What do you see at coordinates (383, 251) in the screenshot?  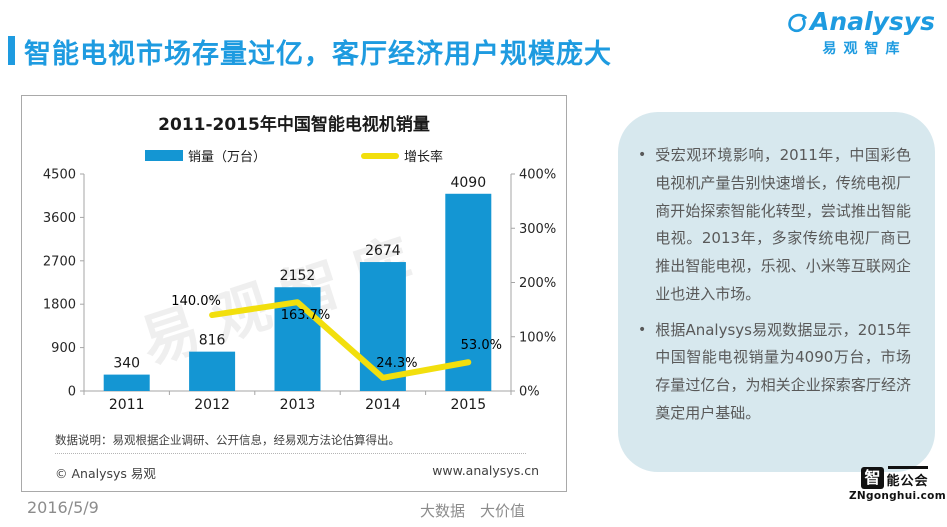 I see `svg-text: 2674` at bounding box center [383, 251].